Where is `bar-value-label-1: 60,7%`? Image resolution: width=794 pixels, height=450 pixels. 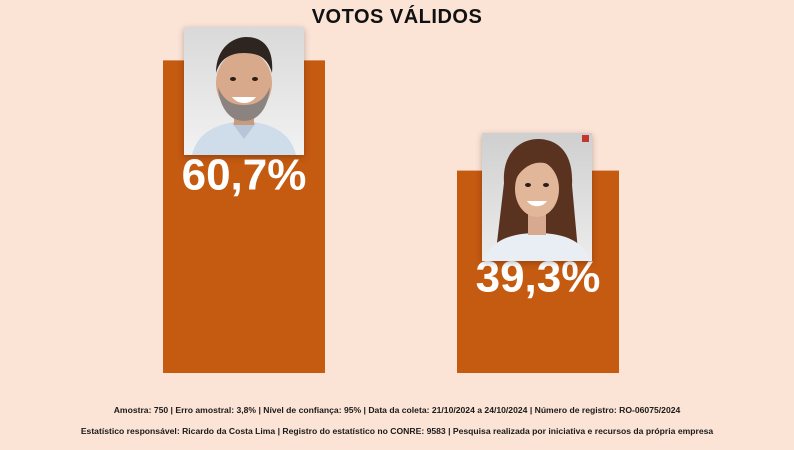
bar-value-label-1: 60,7% is located at coordinates (244, 174).